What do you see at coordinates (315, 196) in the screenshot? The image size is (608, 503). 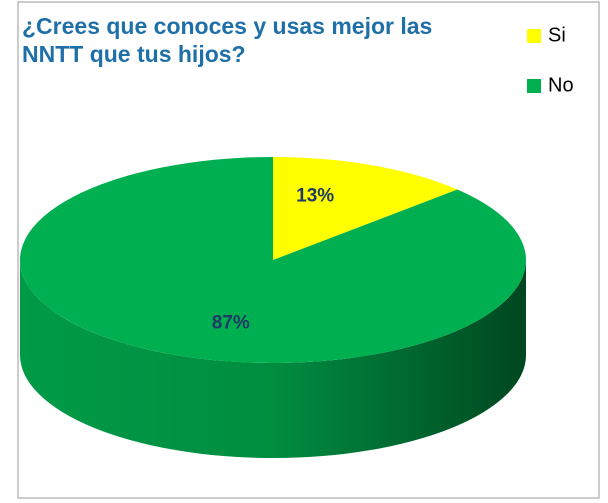 I see `data-label: 13%` at bounding box center [315, 196].